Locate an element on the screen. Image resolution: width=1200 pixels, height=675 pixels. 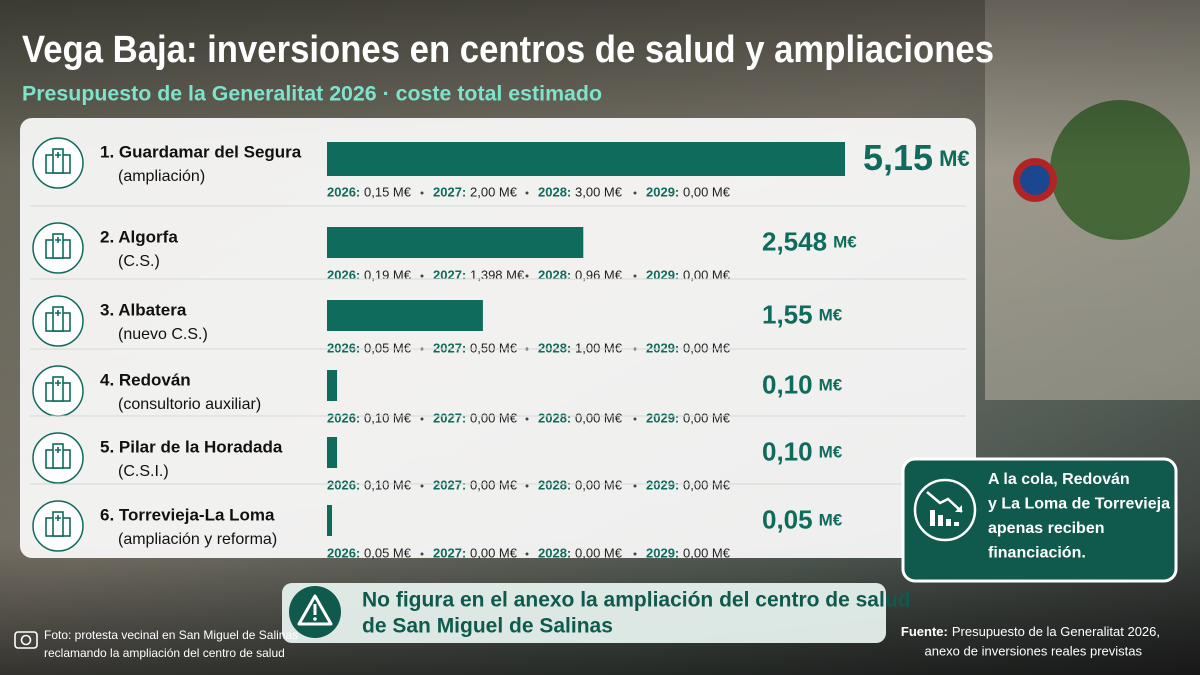
year-value: 0,50 M€ is located at coordinates (494, 347).